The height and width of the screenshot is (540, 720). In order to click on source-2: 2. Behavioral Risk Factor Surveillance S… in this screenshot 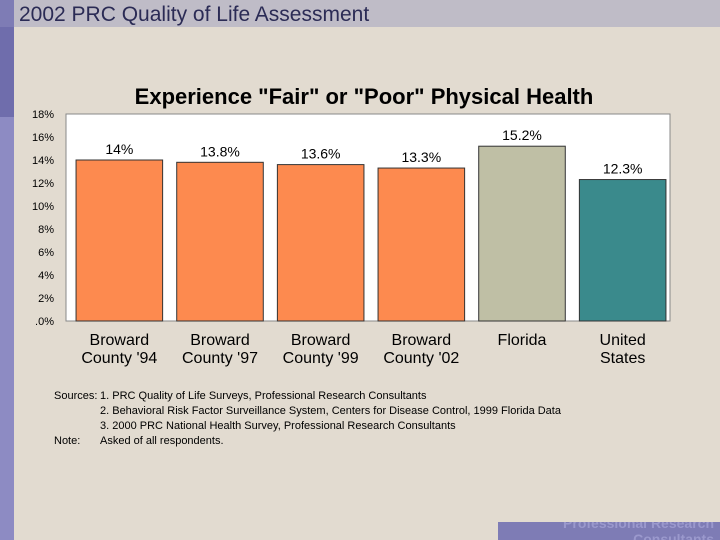, I will do `click(330, 411)`.